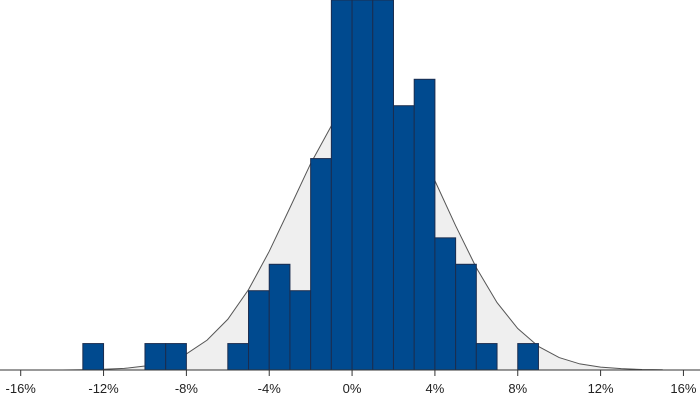  I want to click on x-tick-label: -4%, so click(270, 388).